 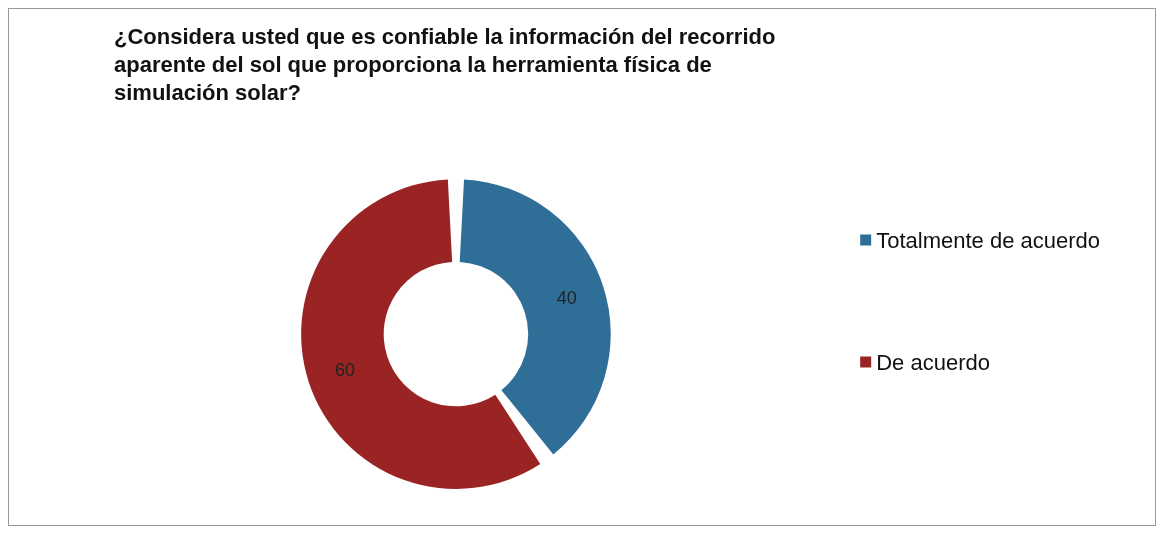 I want to click on data-label: 60, so click(x=345, y=370).